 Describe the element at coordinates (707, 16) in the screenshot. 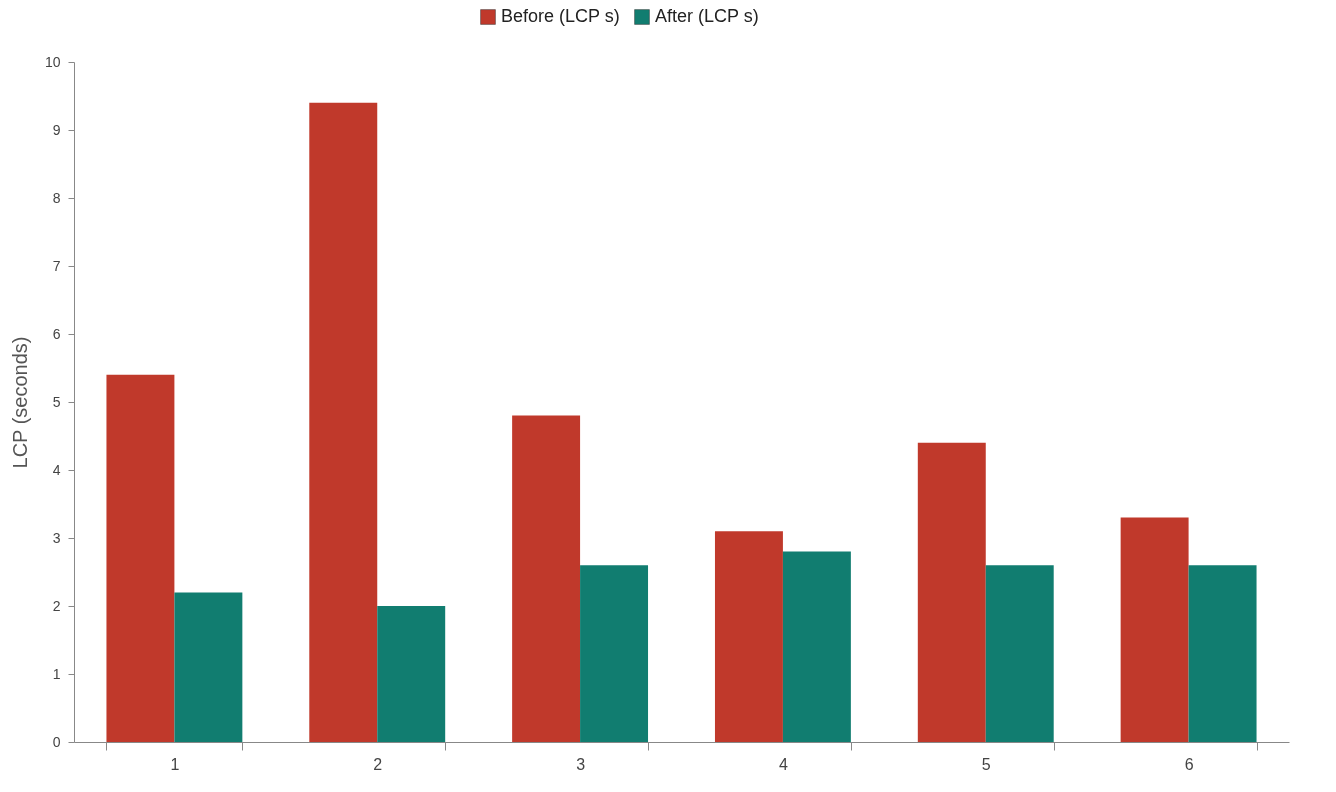

I see `legend-label: After (LCP s)` at that location.